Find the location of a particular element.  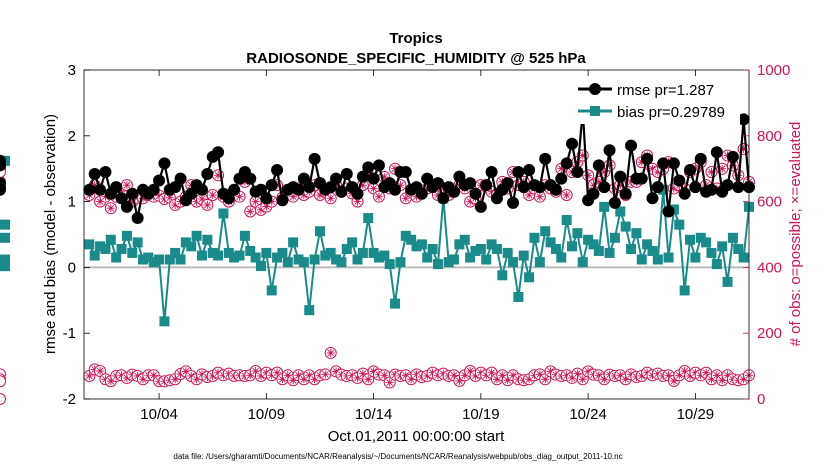

legend-bias-label: bias pr=0.29789 is located at coordinates (671, 112).